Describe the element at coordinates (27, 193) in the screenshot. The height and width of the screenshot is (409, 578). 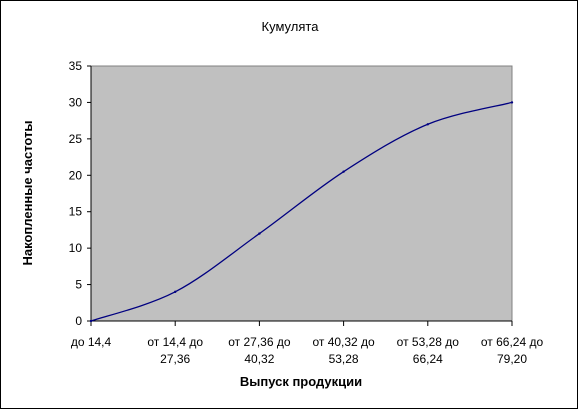
I see `y-axis-title: Накопленные частоты` at that location.